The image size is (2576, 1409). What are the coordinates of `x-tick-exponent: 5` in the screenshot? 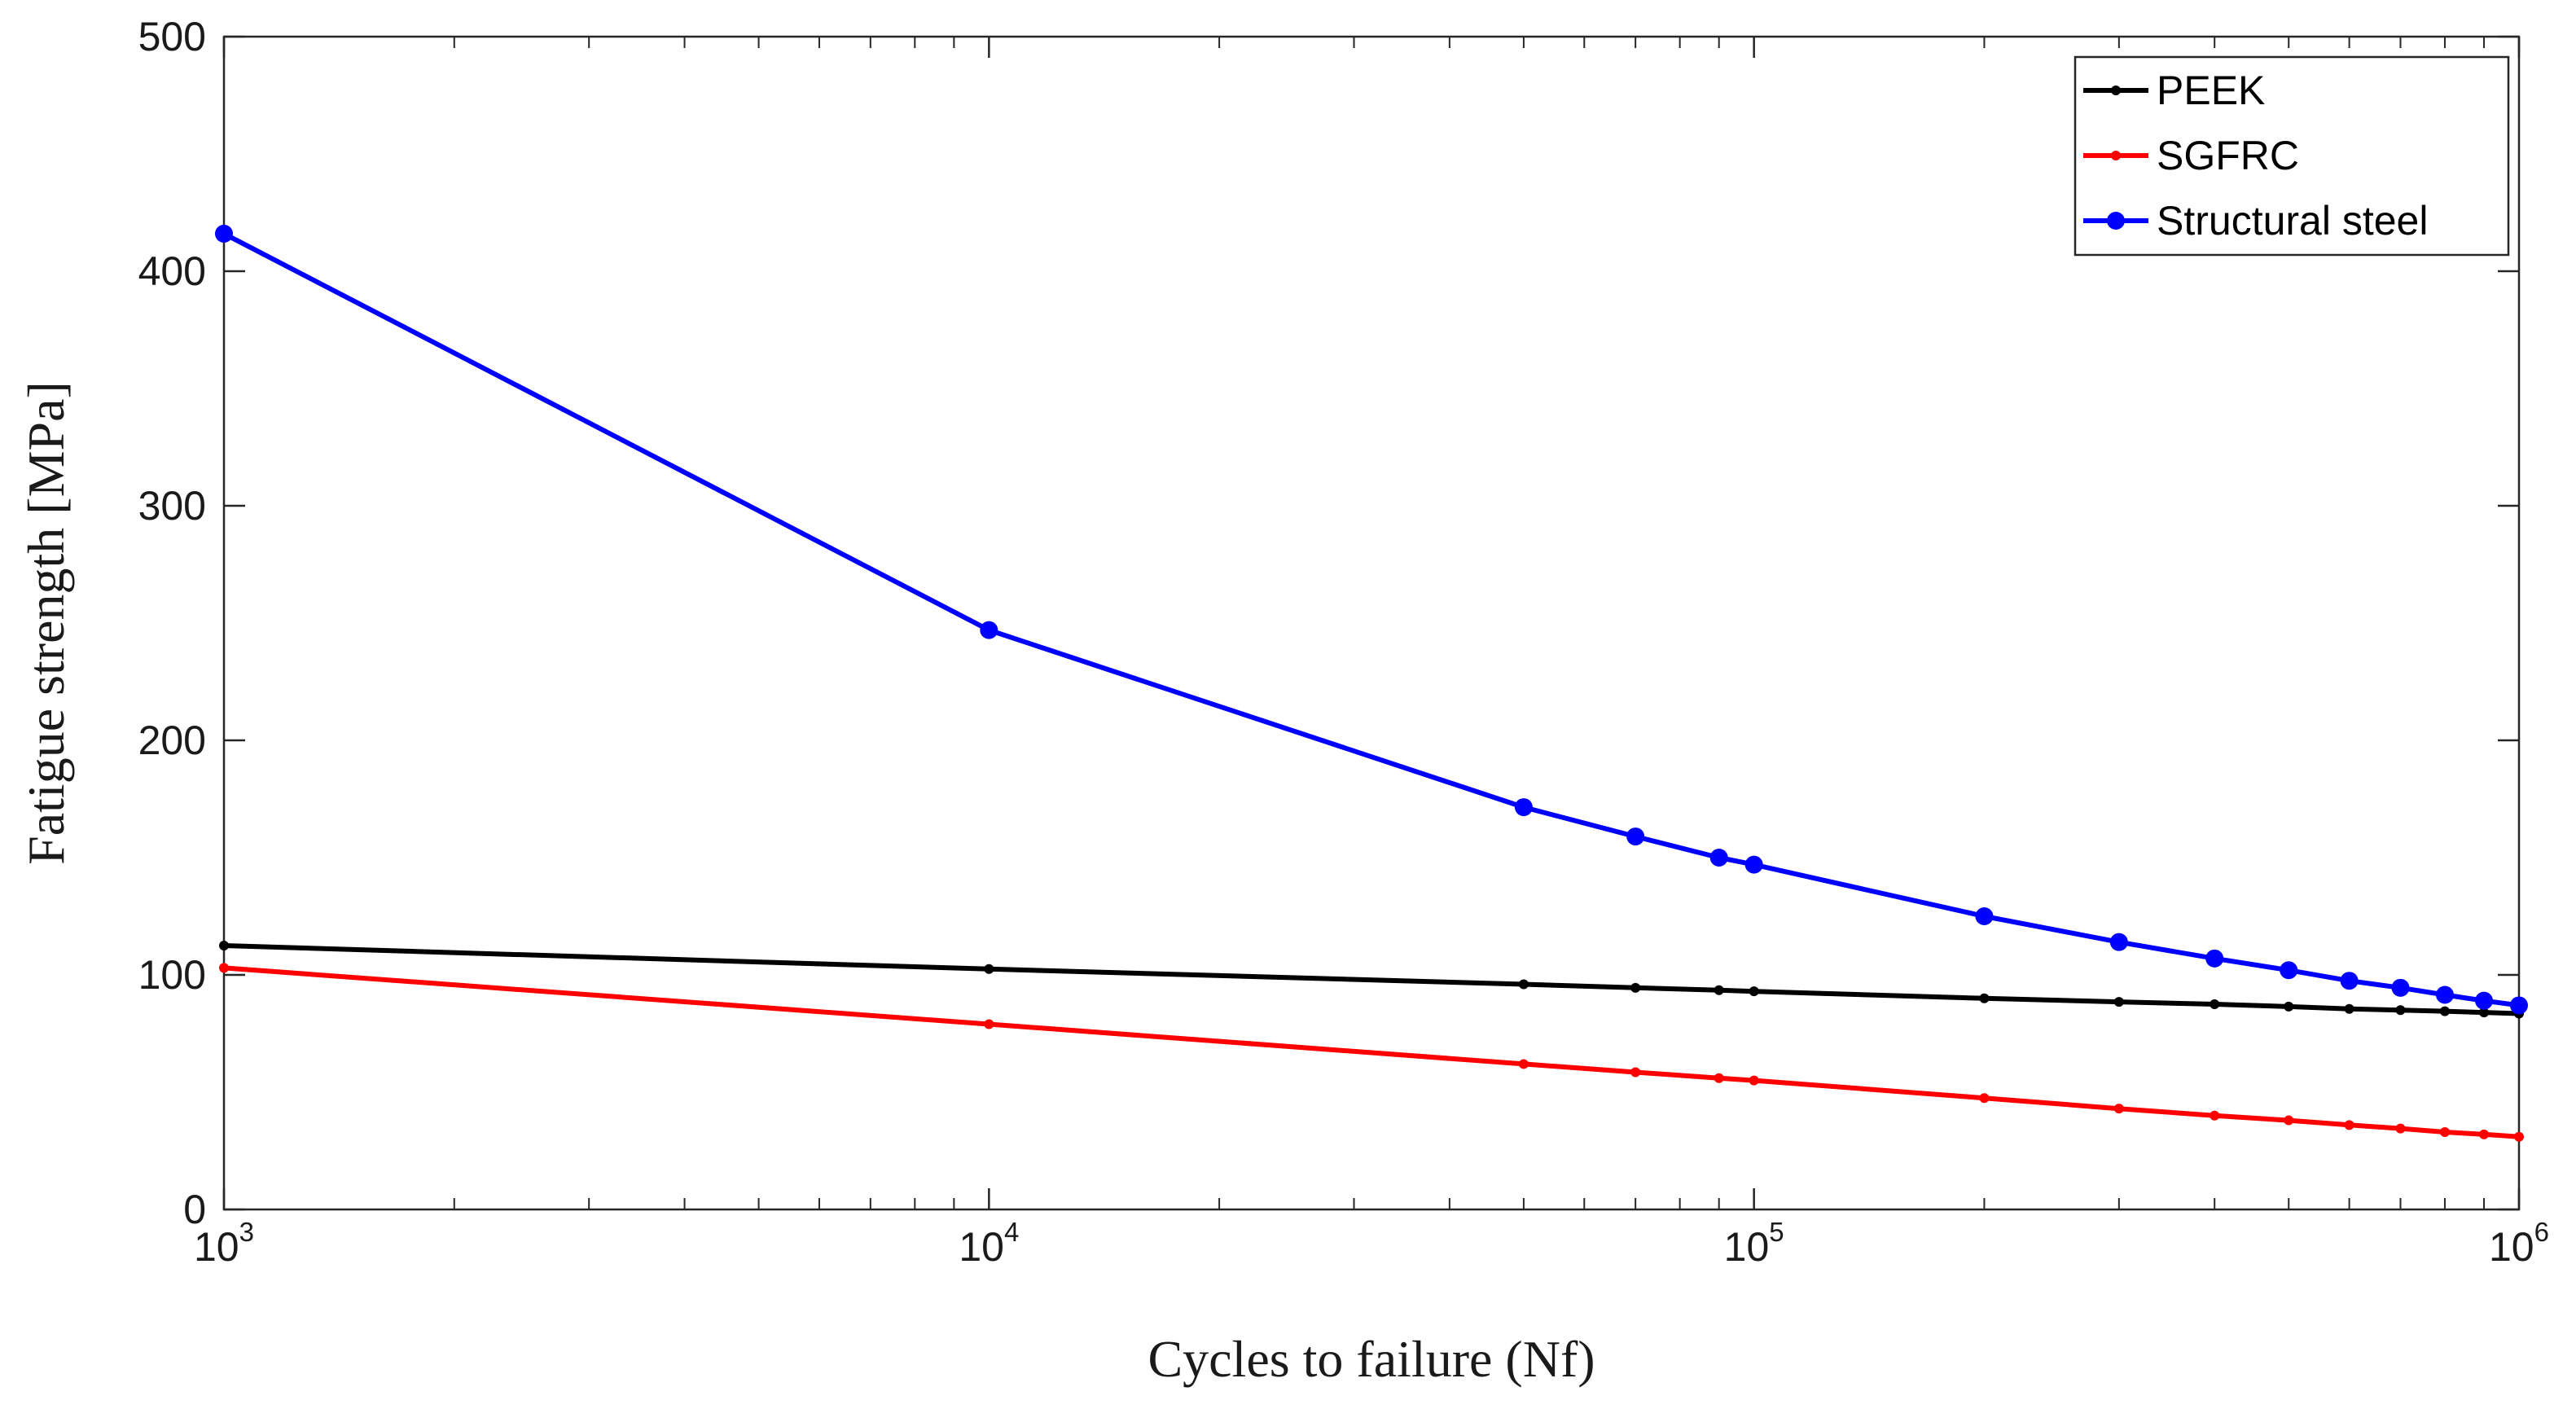 It's located at (1776, 1232).